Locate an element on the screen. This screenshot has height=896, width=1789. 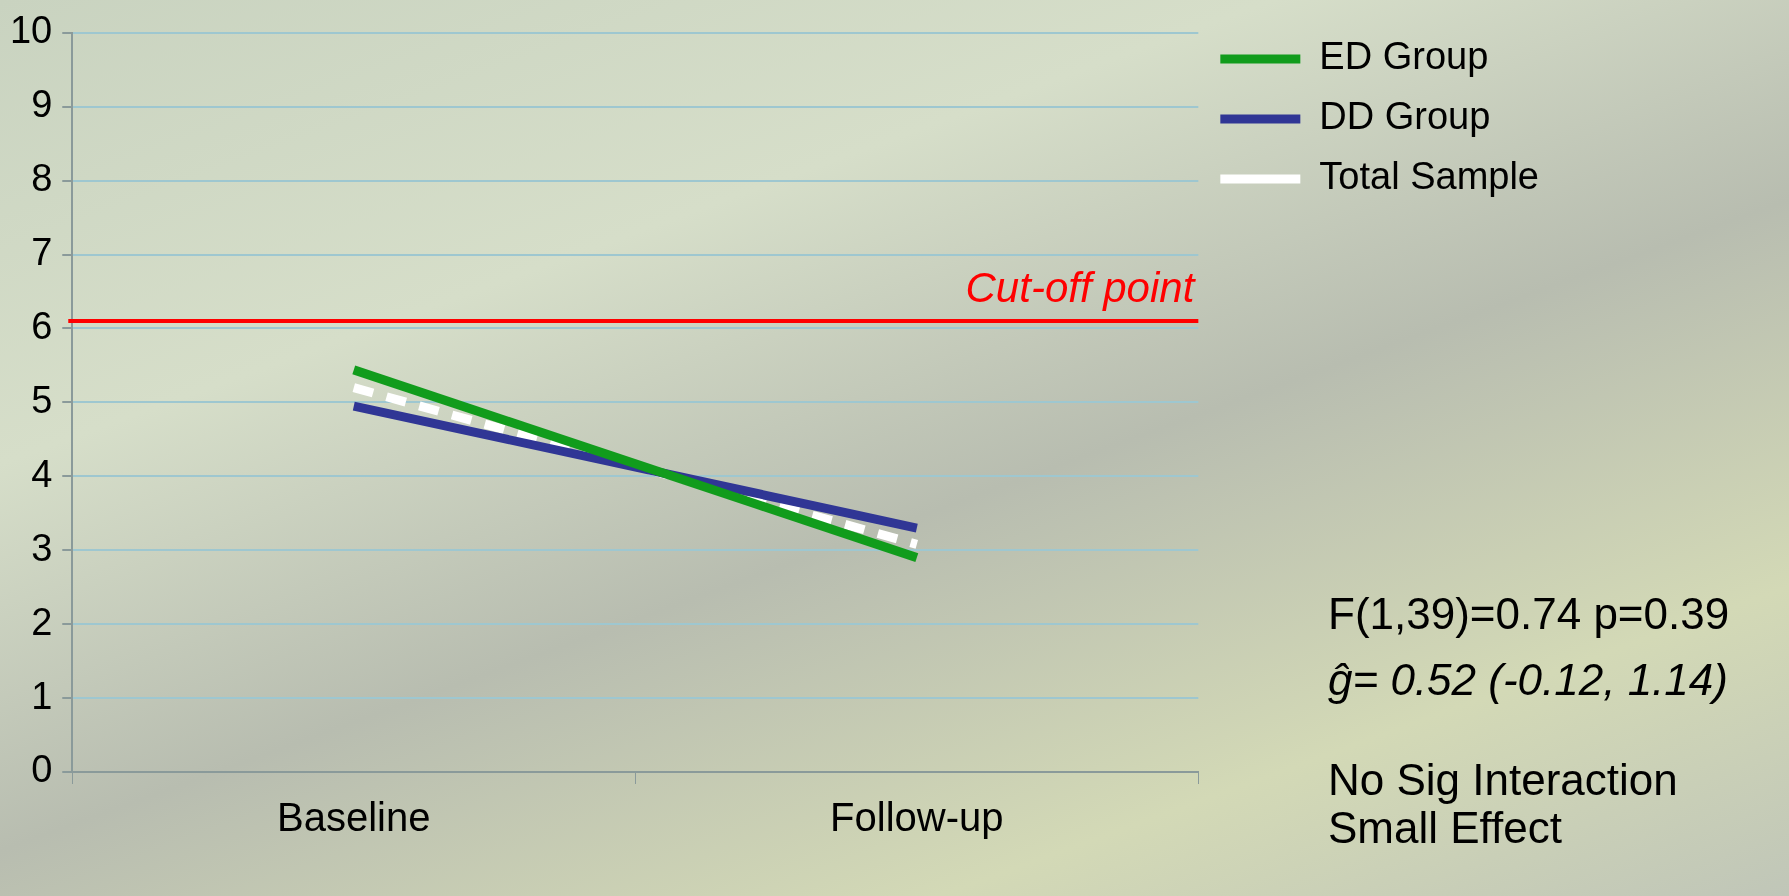
y-tick-label: 6 is located at coordinates (42, 325).